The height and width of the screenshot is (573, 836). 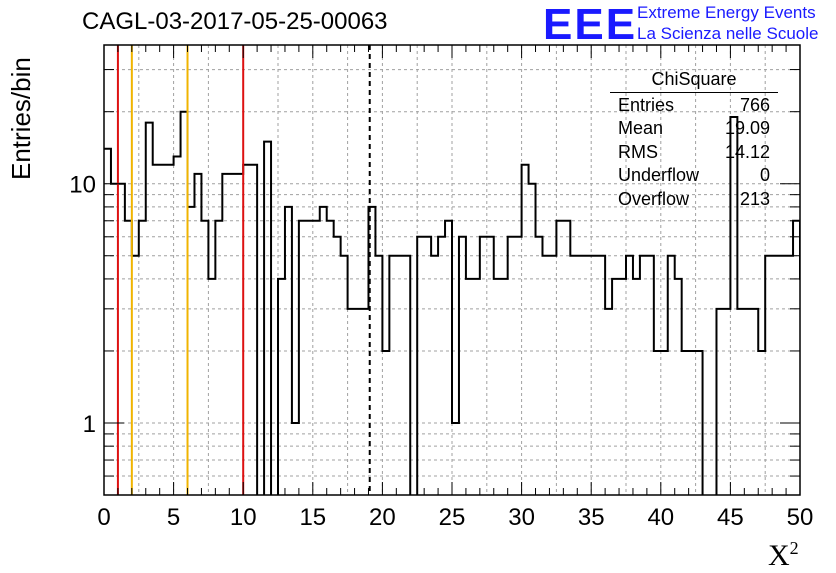 I want to click on x-tick-label: 5, so click(x=173, y=517).